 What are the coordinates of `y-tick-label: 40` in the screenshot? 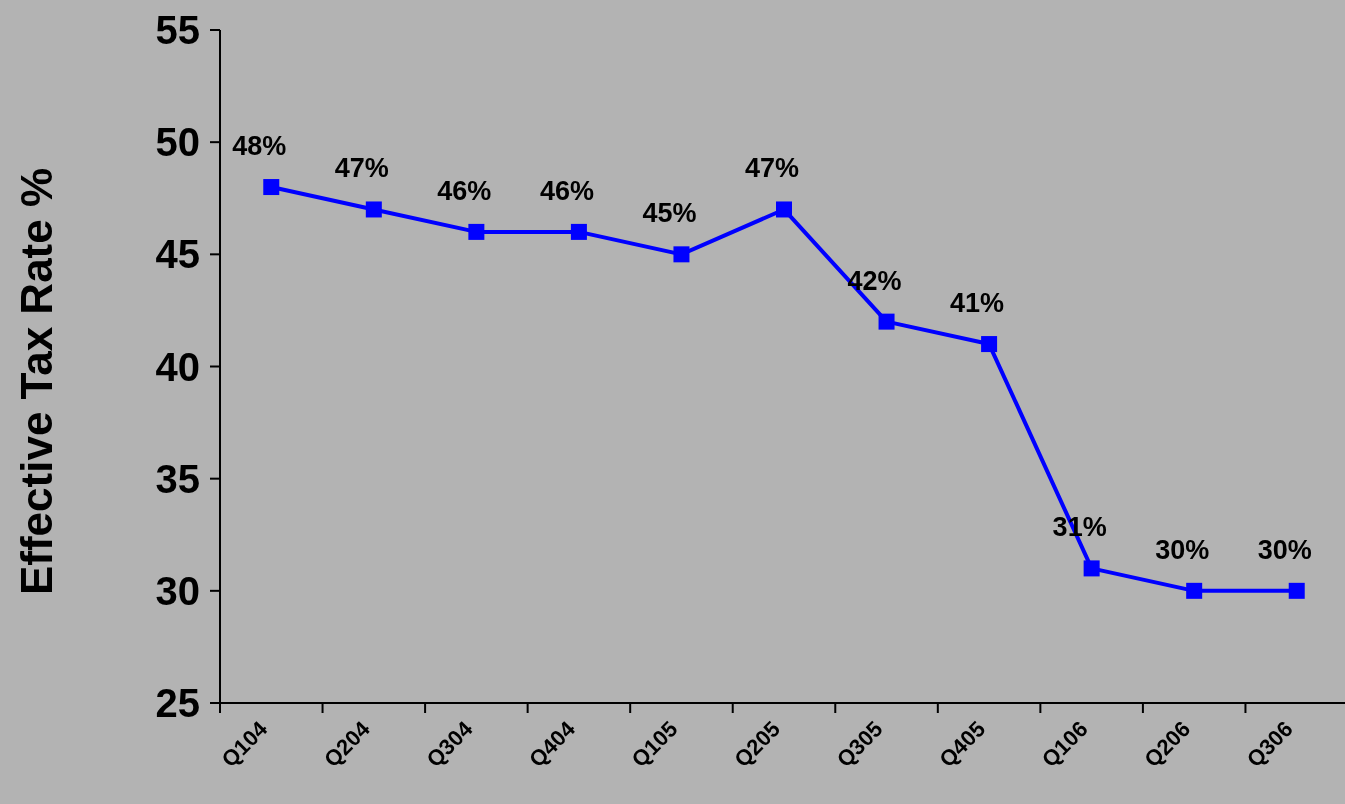 It's located at (177, 366).